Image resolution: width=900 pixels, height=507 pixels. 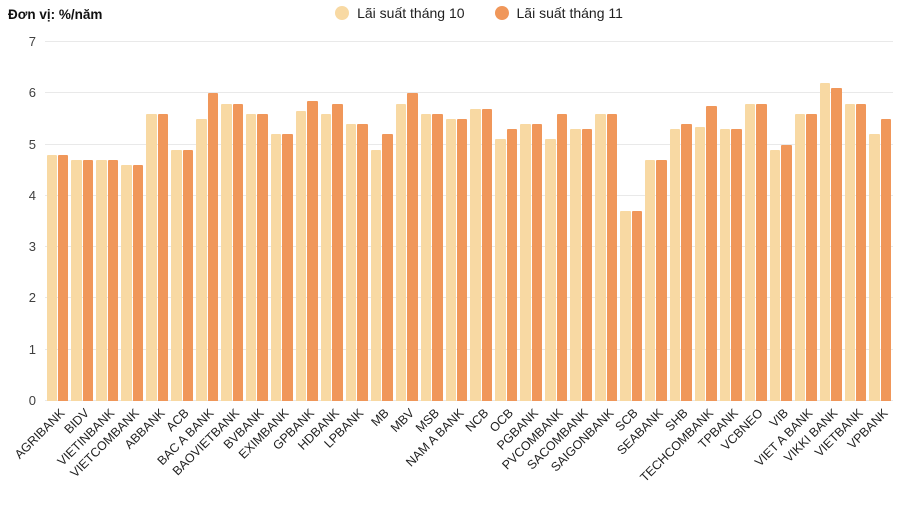 I want to click on bar-lãi-suất-tháng-10-sacombank, so click(x=575, y=265).